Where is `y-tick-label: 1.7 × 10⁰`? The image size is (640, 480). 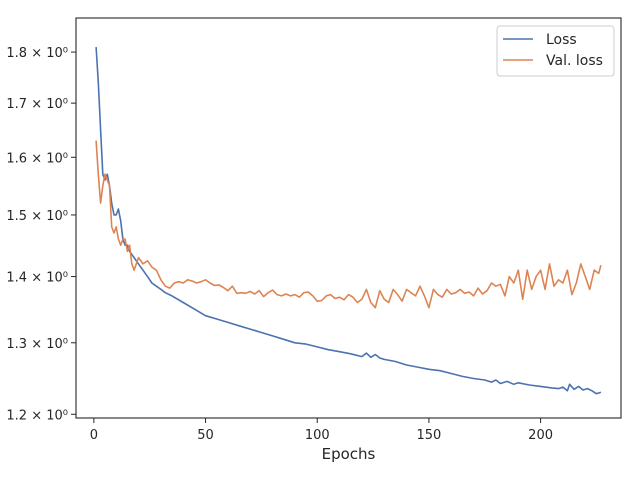
y-tick-label: 1.7 × 10⁰ is located at coordinates (37, 104).